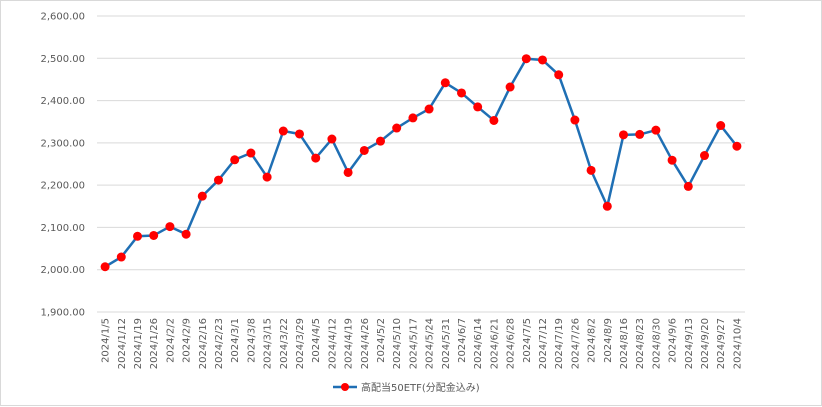 Image resolution: width=822 pixels, height=407 pixels. Describe the element at coordinates (413, 343) in the screenshot. I see `x-tick-label: 2024/5/17` at that location.